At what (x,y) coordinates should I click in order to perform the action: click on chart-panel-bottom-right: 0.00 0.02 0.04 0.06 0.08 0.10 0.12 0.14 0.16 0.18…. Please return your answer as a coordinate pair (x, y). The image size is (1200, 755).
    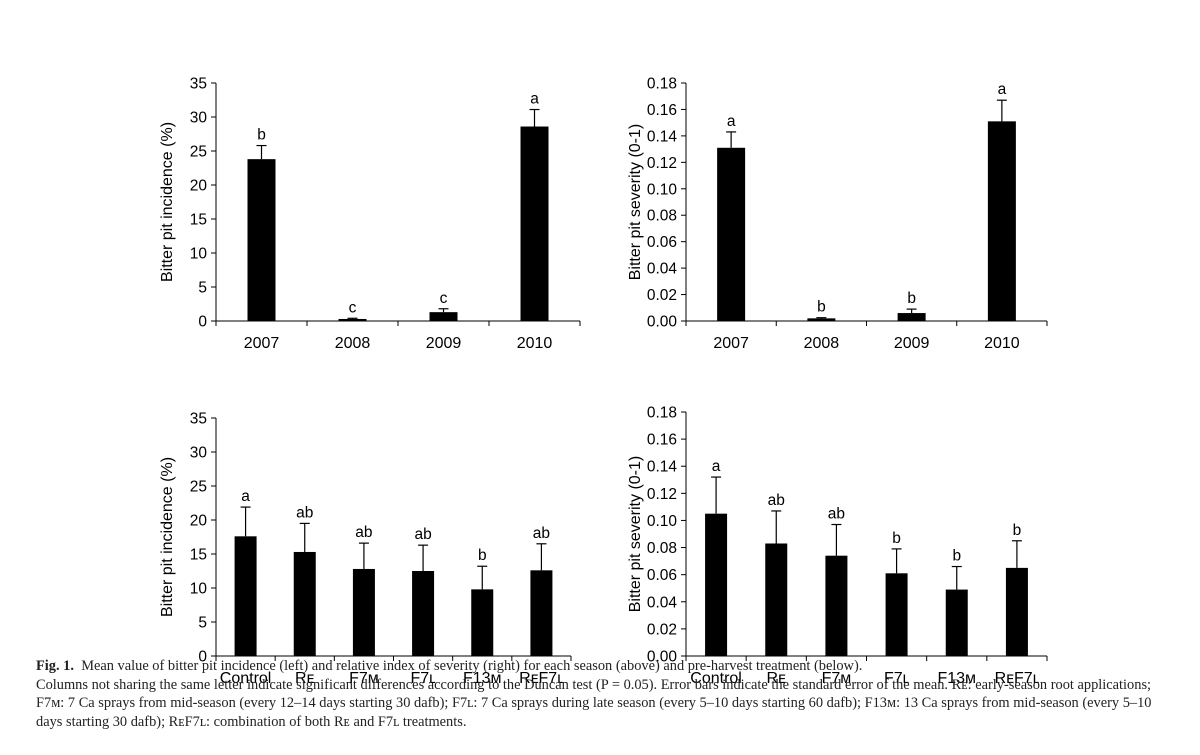
    Looking at the image, I should click on (837, 546).